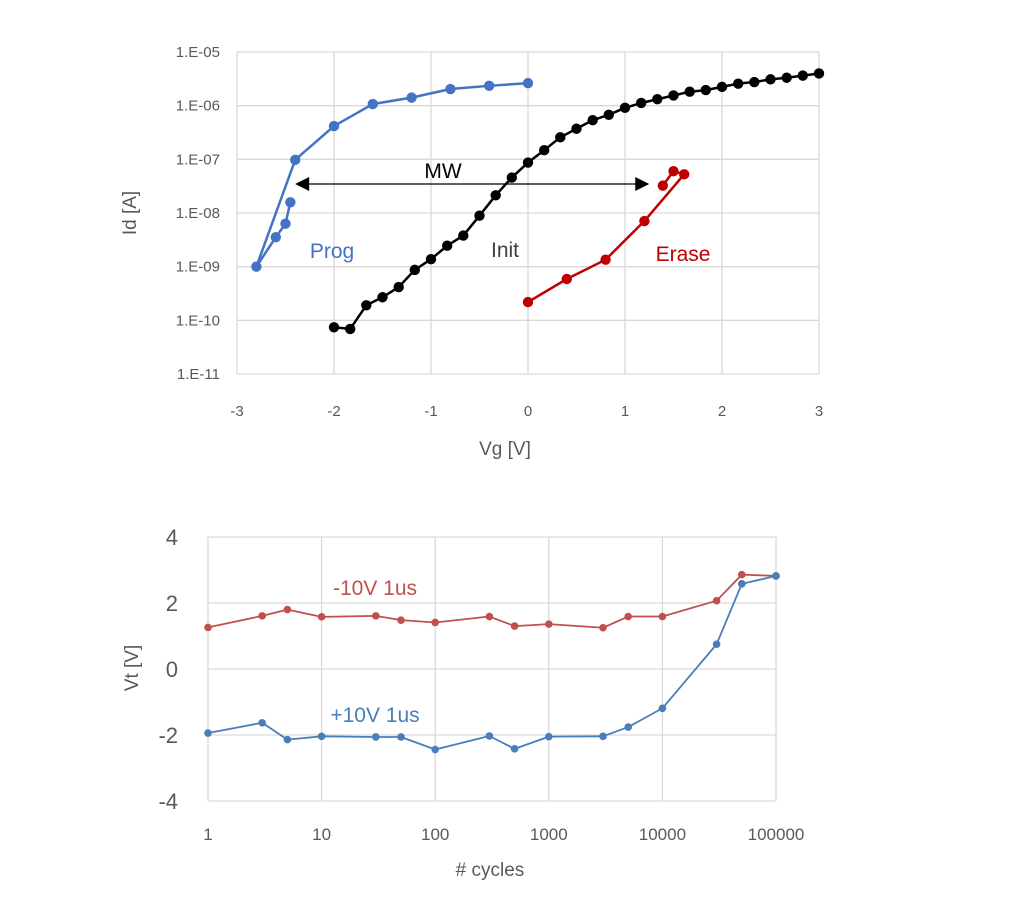  What do you see at coordinates (528, 411) in the screenshot?
I see `x-tick-label: 0` at bounding box center [528, 411].